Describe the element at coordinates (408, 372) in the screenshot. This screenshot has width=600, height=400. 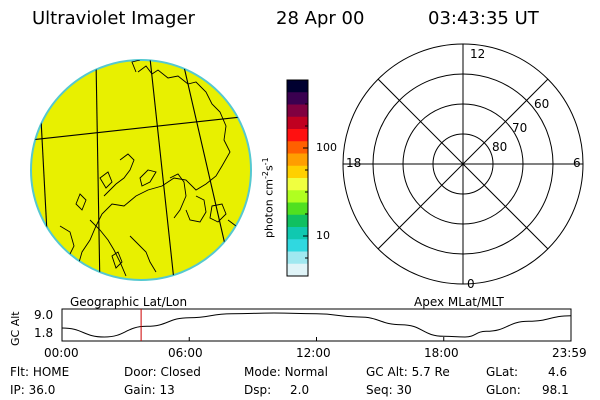
I see `status-gc-alt: GC Alt: 5.7 Re` at that location.